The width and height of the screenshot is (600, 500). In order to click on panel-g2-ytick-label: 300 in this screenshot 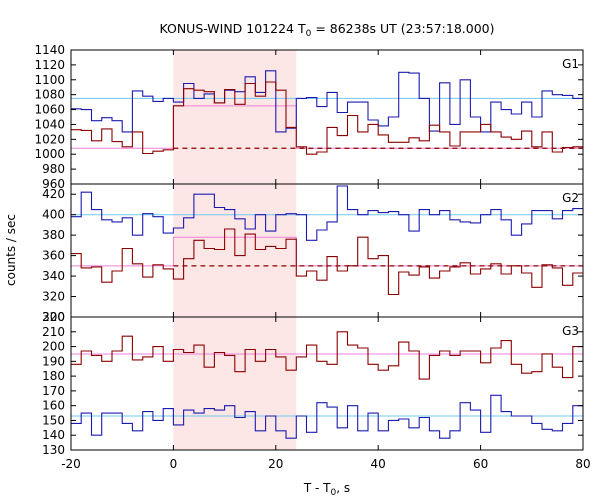, I will do `click(53, 317)`.